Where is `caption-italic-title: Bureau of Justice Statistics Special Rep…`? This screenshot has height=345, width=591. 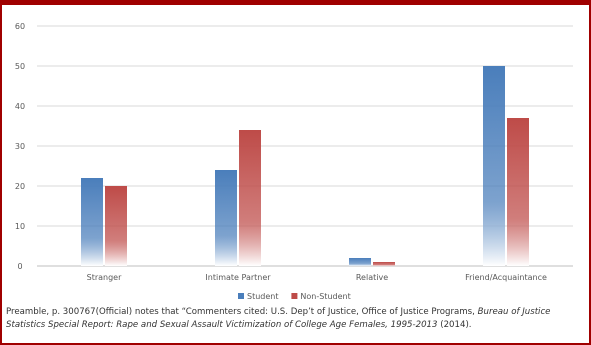
caption-italic-title: Bureau of Justice Statistics Special Rep… is located at coordinates (278, 318).